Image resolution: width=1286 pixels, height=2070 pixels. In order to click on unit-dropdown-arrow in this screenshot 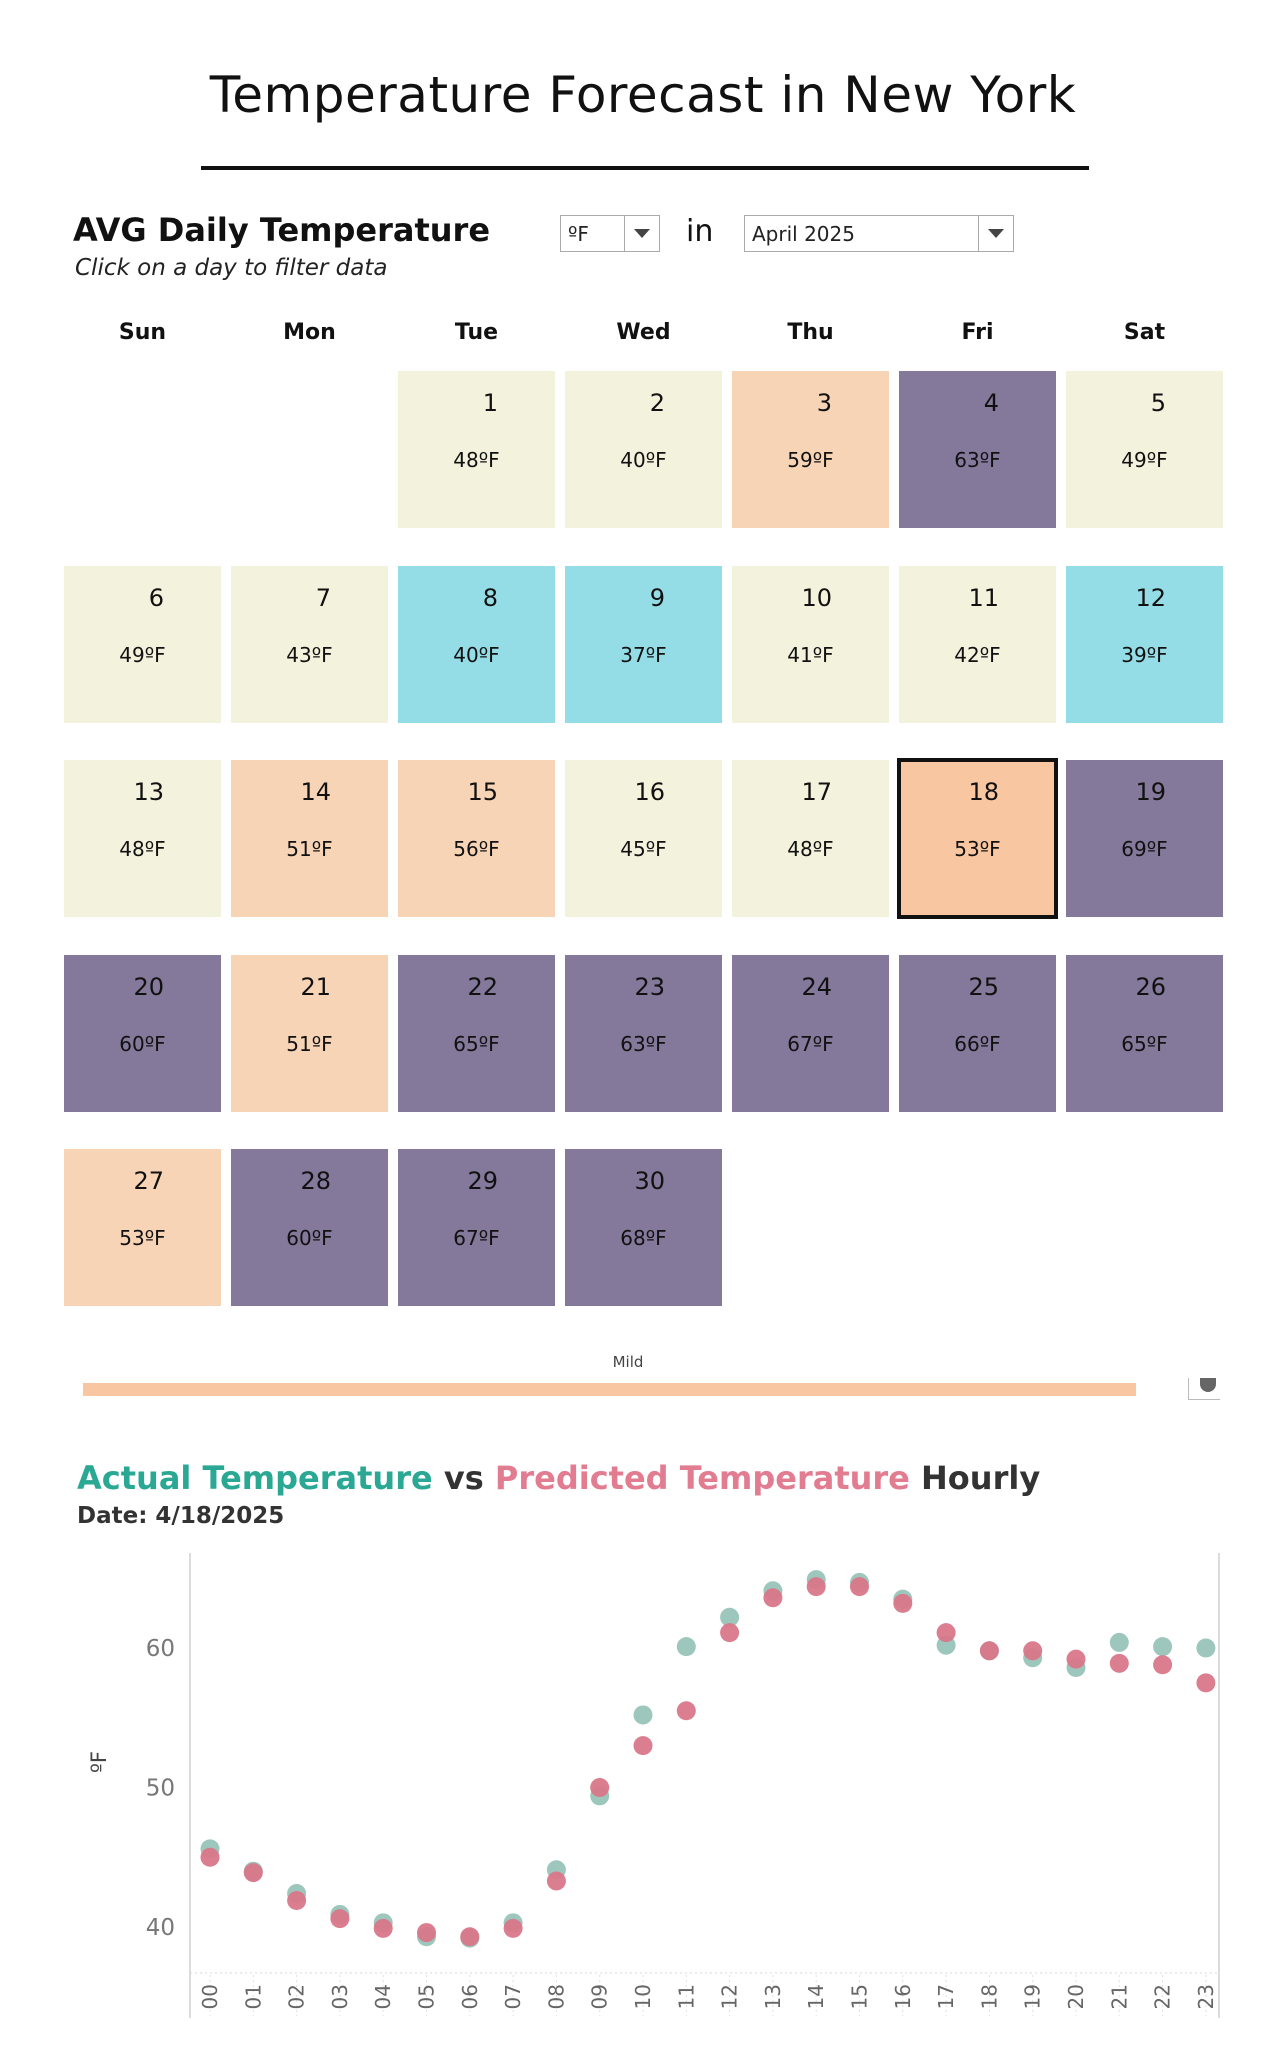, I will do `click(641, 233)`.